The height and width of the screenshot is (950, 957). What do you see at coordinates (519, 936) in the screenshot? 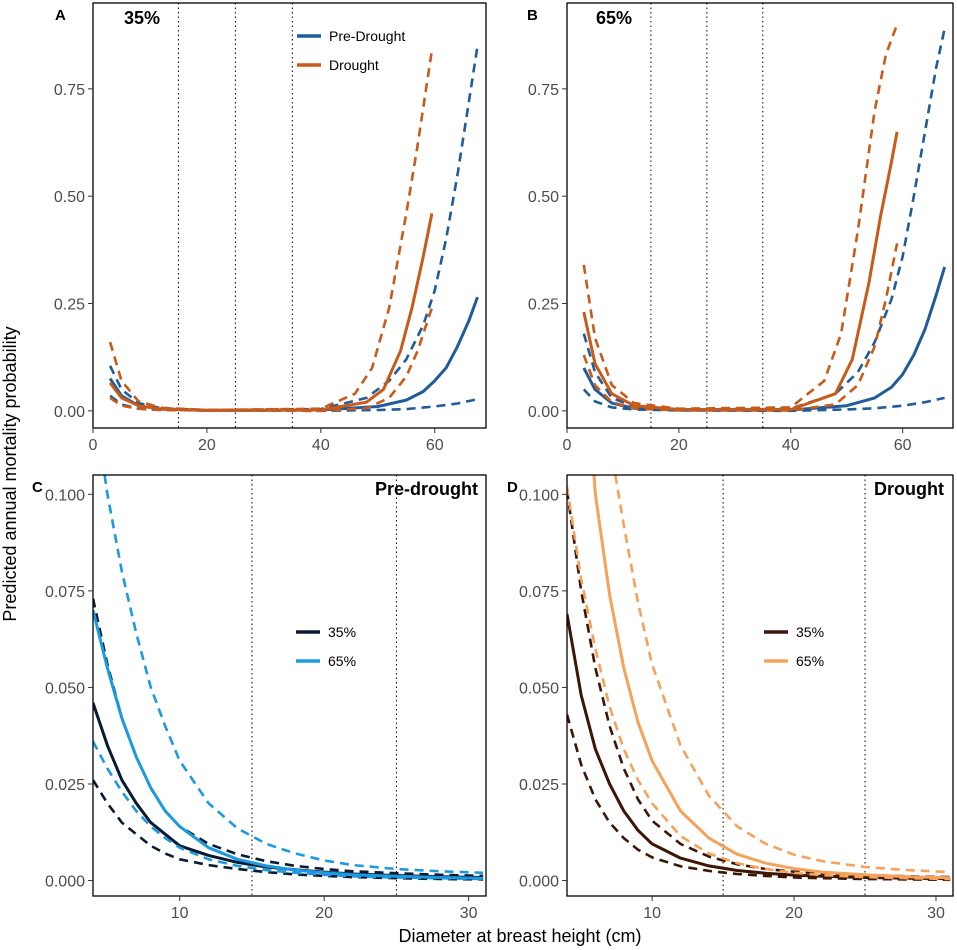
I see `x-axis-title: Diameter at breast height (cm)` at bounding box center [519, 936].